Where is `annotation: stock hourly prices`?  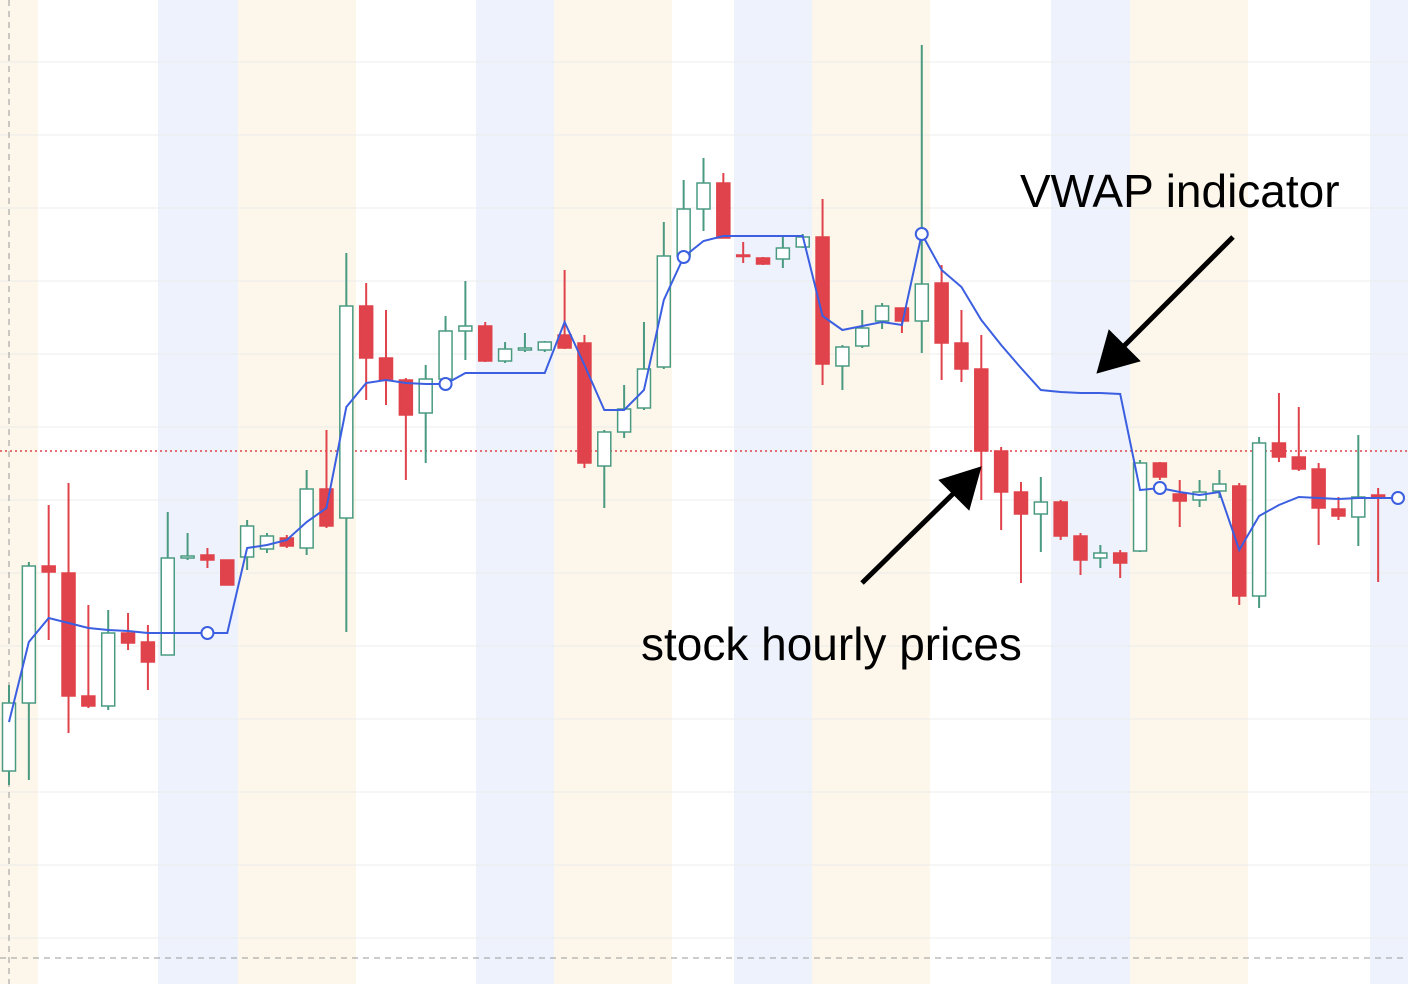
annotation: stock hourly prices is located at coordinates (831, 644).